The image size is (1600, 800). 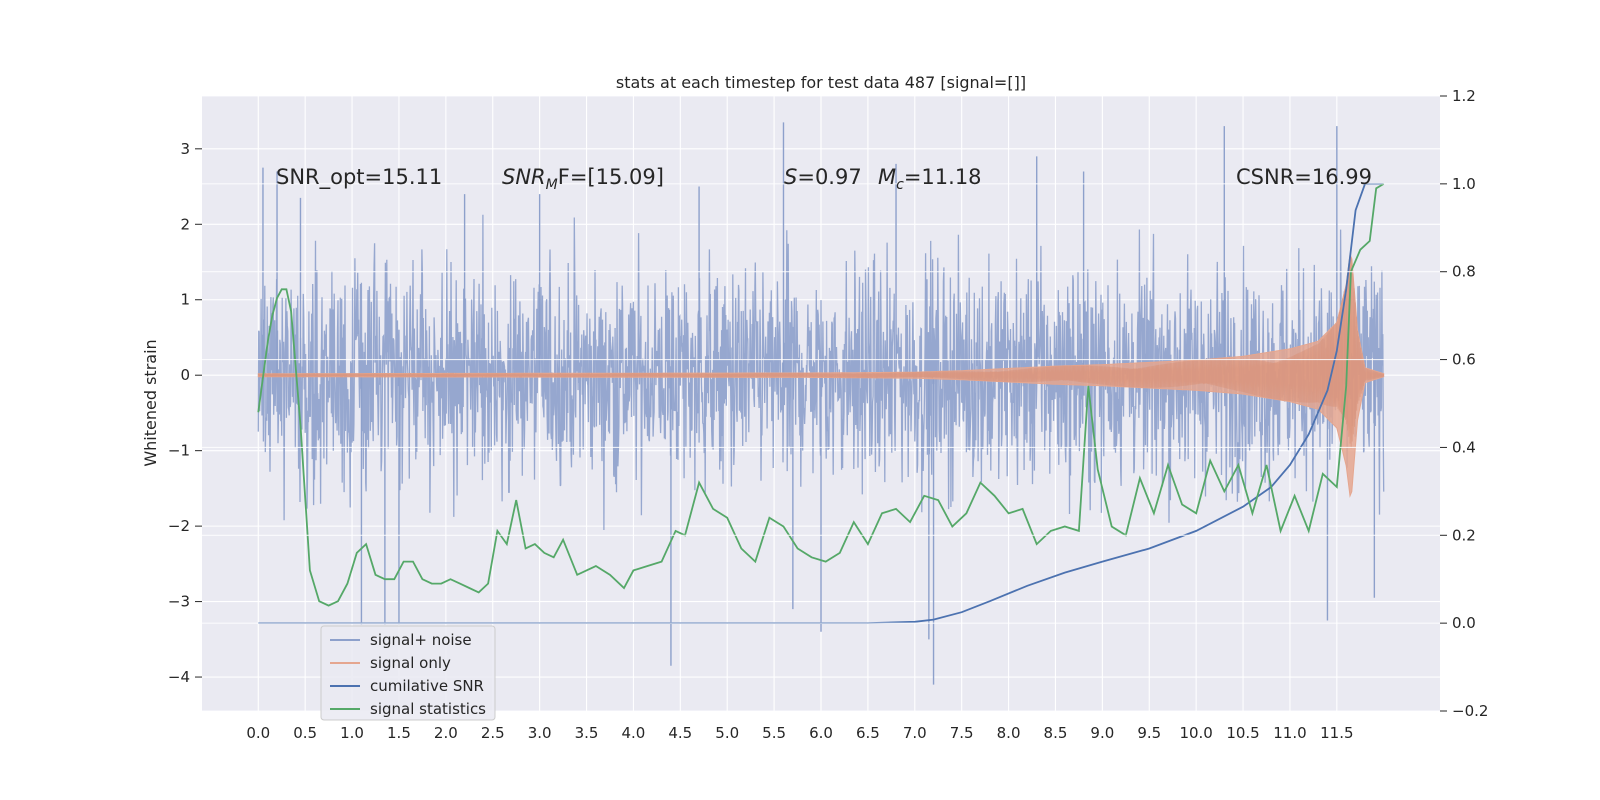 What do you see at coordinates (915, 733) in the screenshot?
I see `x-tick-label: 7.0` at bounding box center [915, 733].